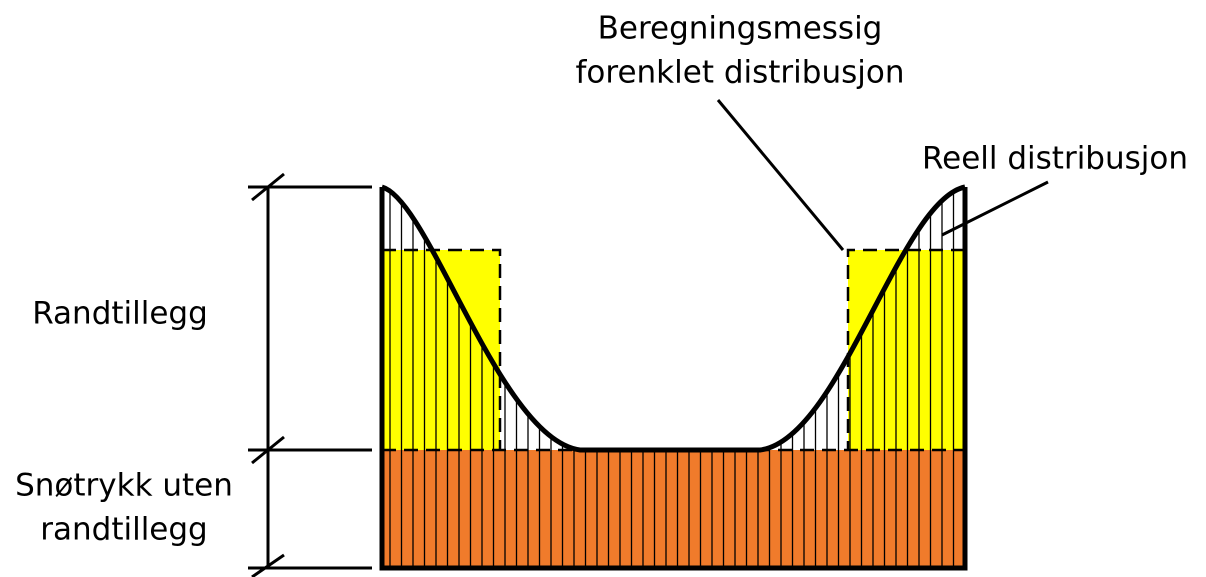  What do you see at coordinates (906, 350) in the screenshot?
I see `yellow-right` at bounding box center [906, 350].